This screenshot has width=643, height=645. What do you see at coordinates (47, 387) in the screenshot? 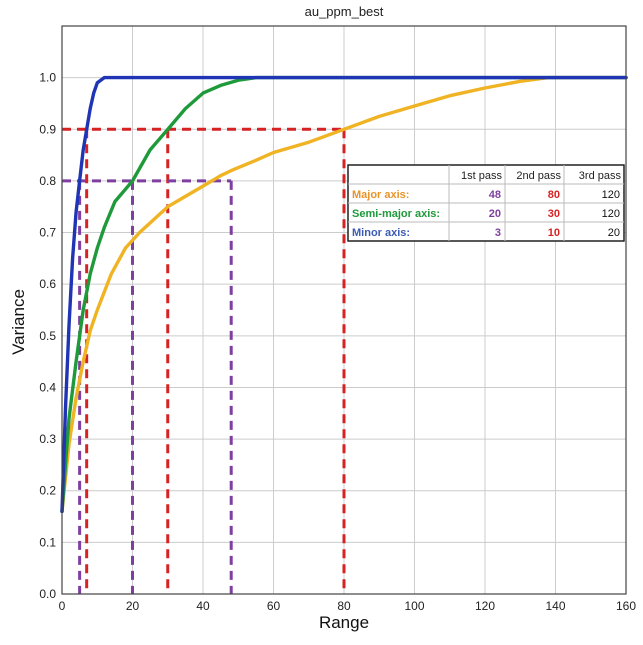
I see `y-tick-label: 0.4` at bounding box center [47, 387].